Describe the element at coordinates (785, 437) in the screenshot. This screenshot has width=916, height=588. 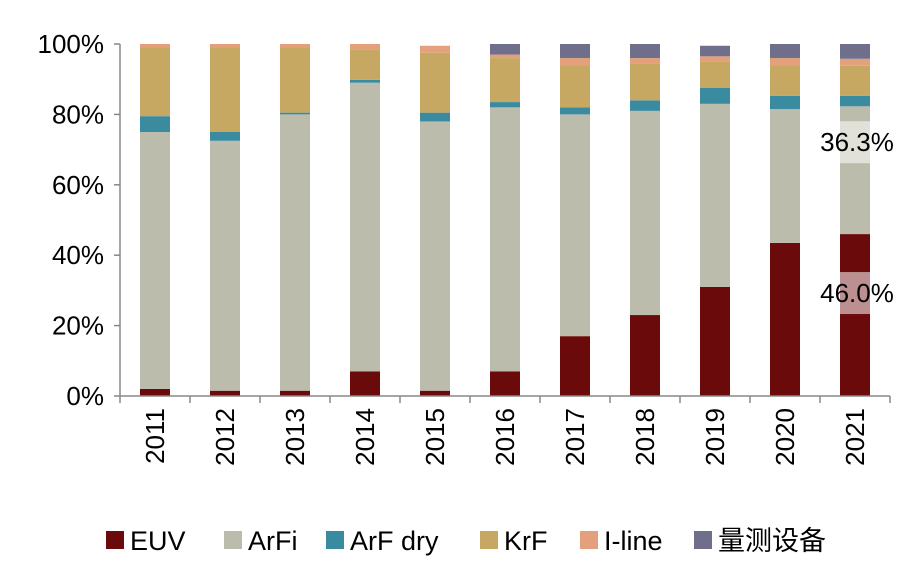
I see `x-tick-label: 2020` at that location.